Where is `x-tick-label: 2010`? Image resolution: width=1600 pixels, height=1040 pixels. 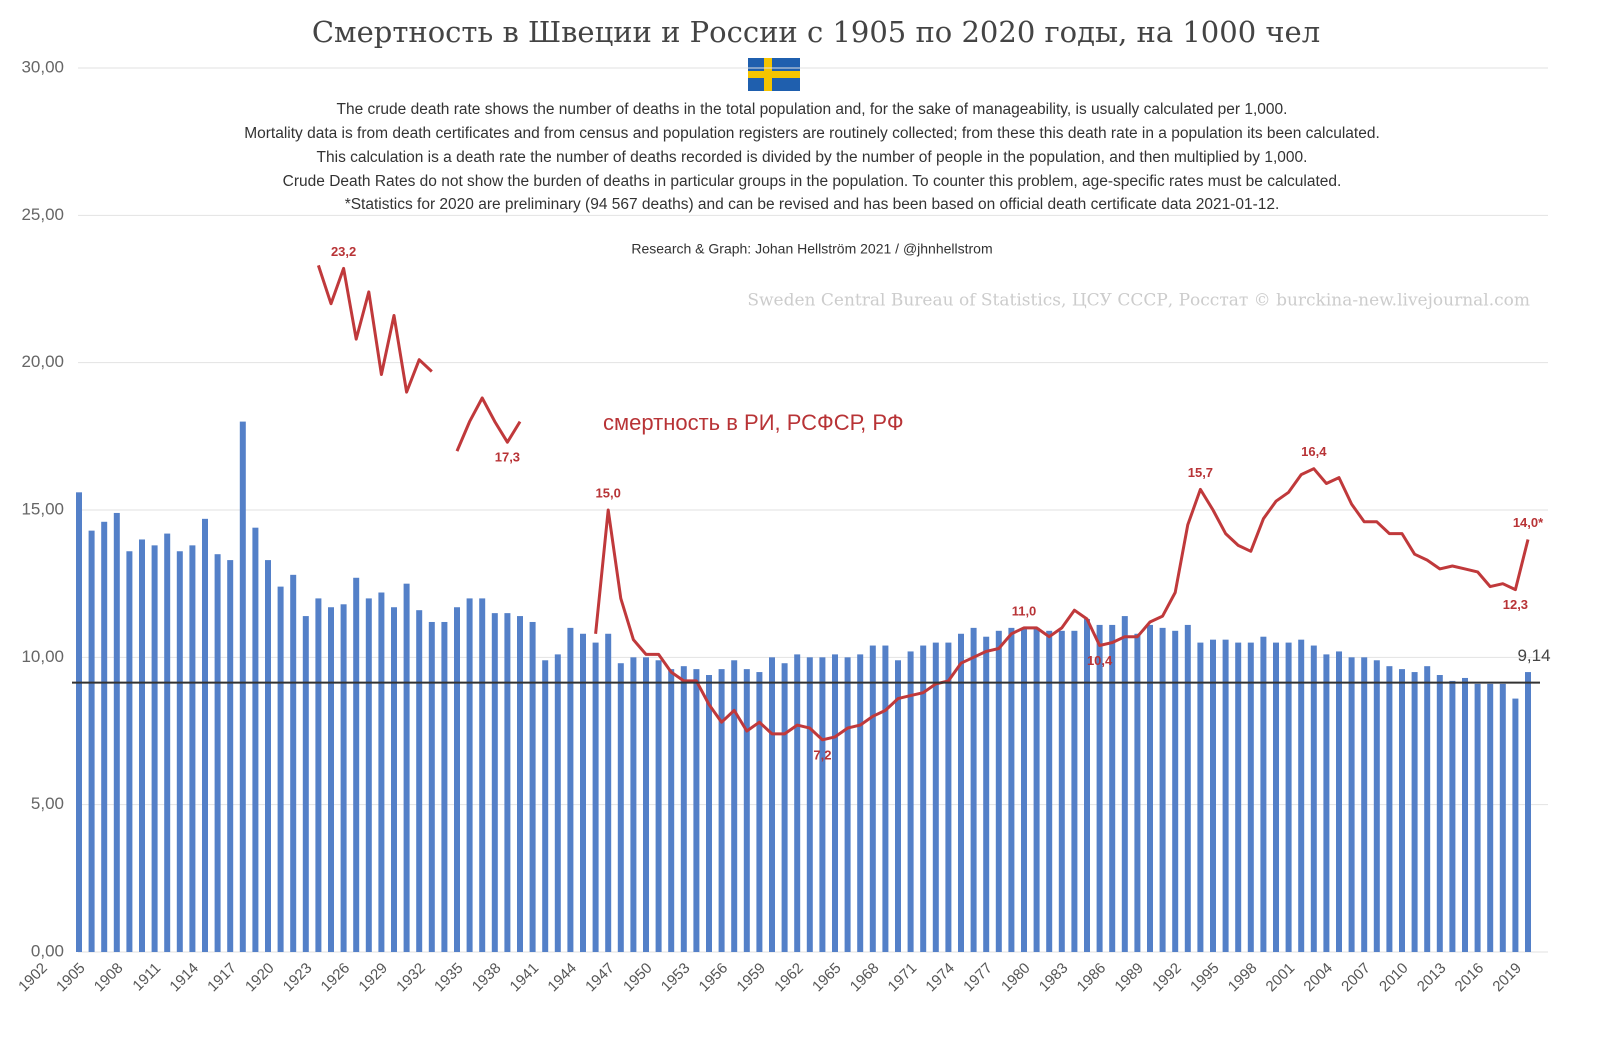
x-tick-label: 2010 is located at coordinates (1394, 978).